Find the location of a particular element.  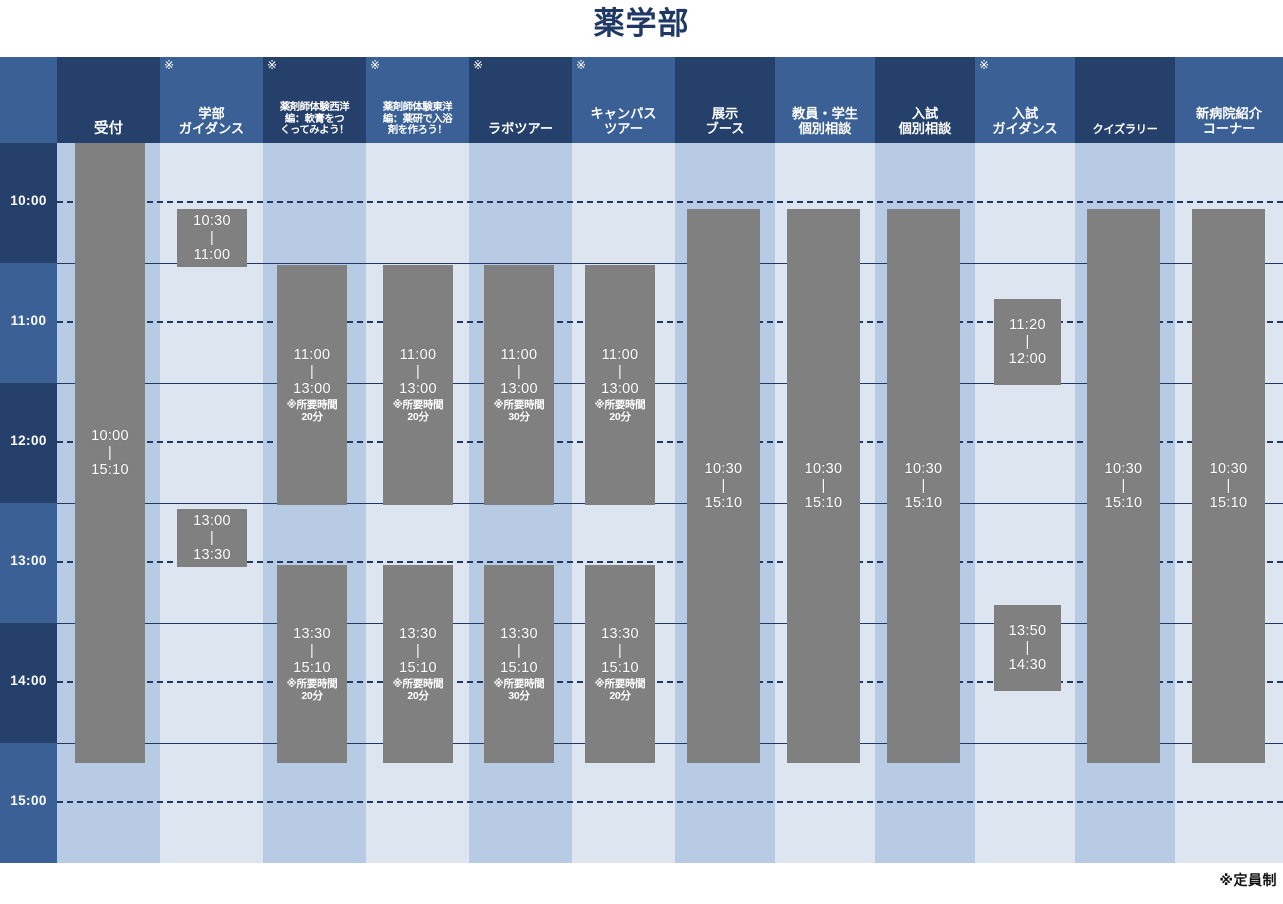

column-header-lab-tour: ※ ラボツアー is located at coordinates (520, 100).